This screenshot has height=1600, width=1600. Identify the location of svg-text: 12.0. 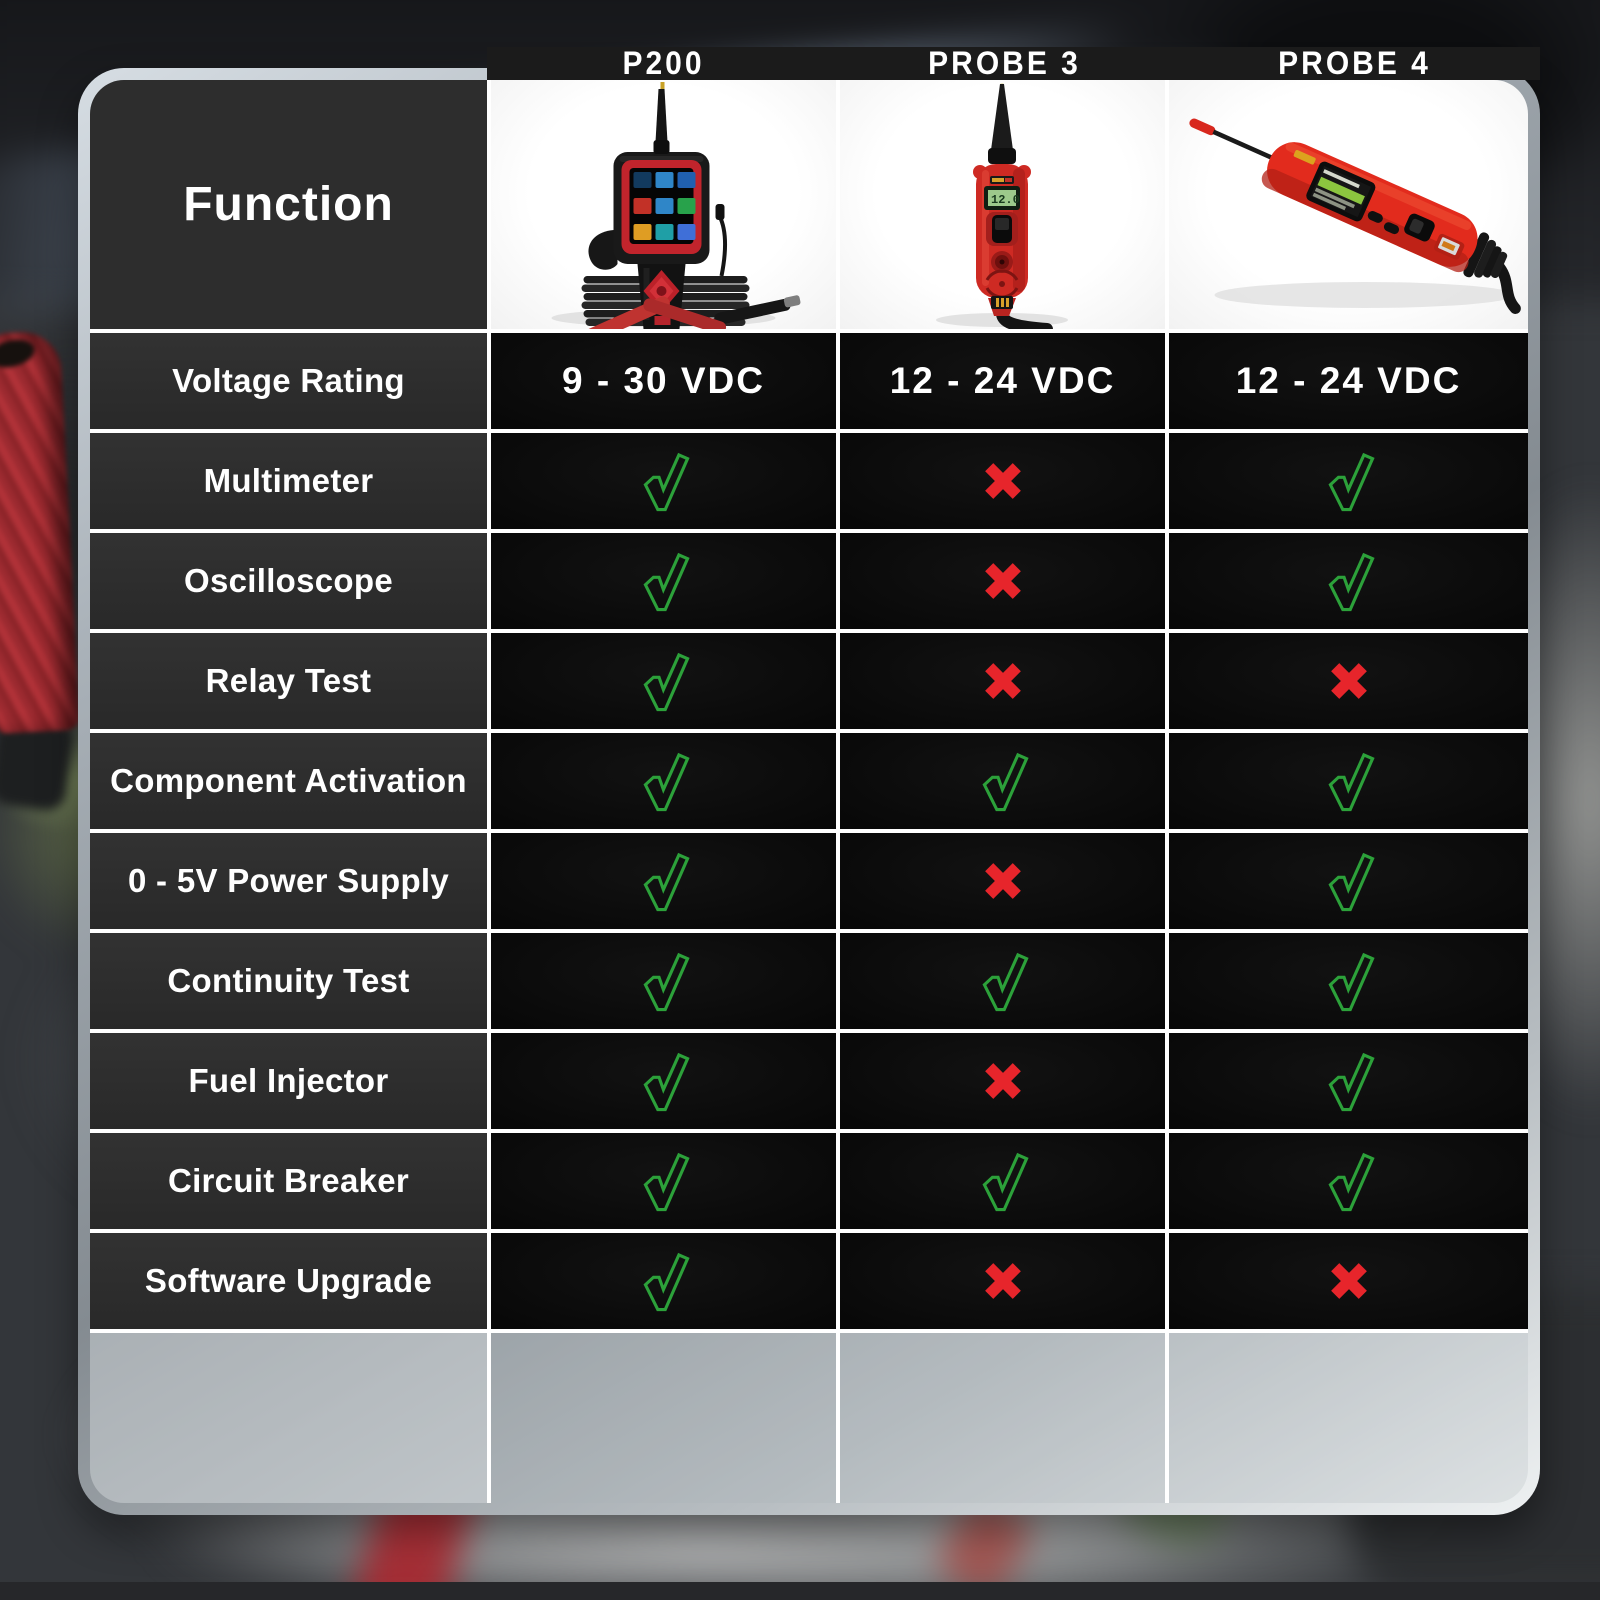
(1005, 200).